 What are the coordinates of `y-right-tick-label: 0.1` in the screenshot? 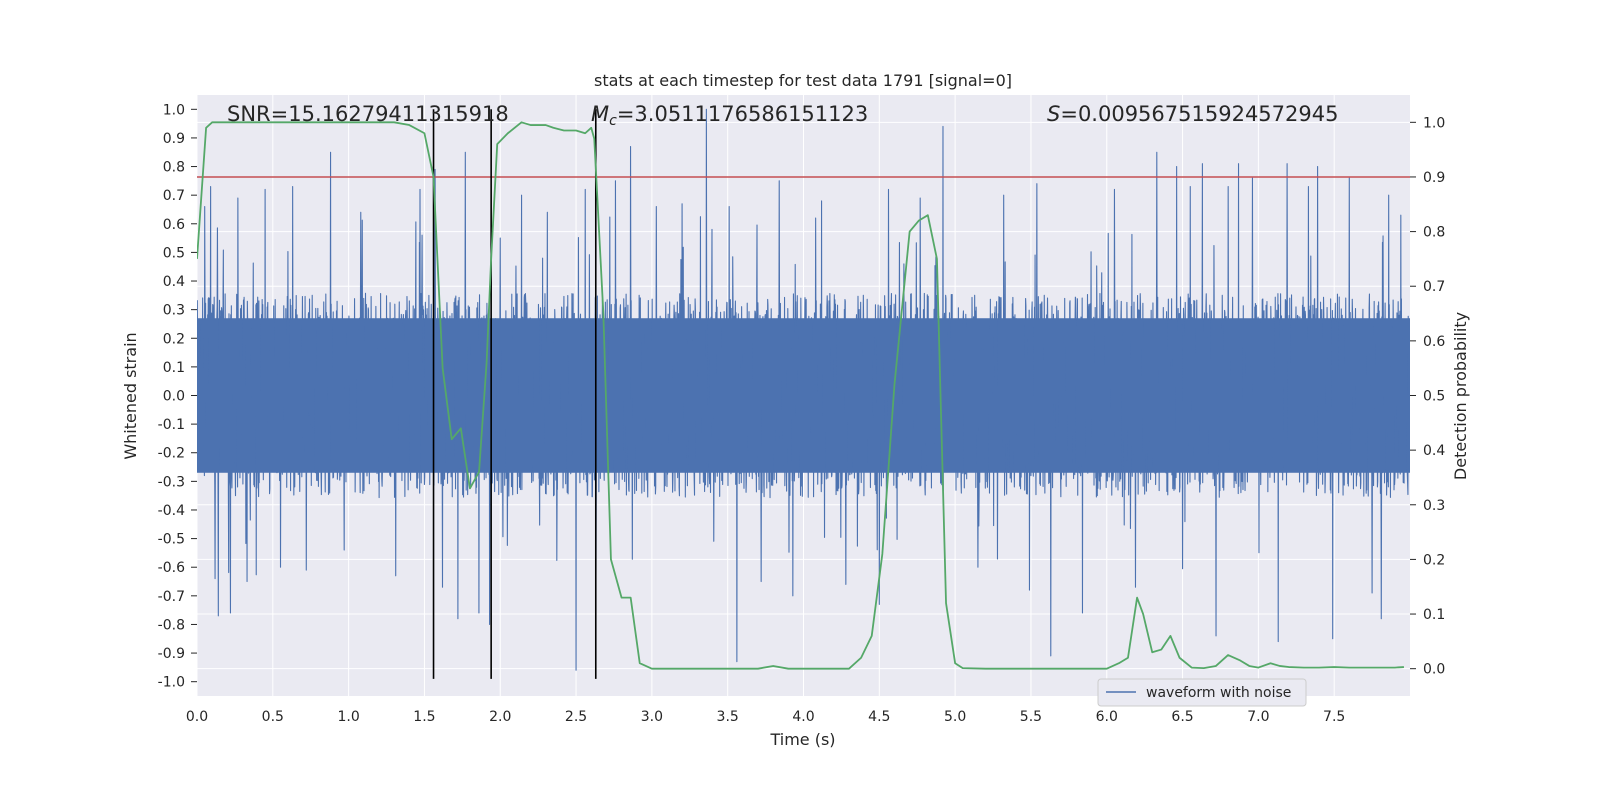 It's located at (1434, 615).